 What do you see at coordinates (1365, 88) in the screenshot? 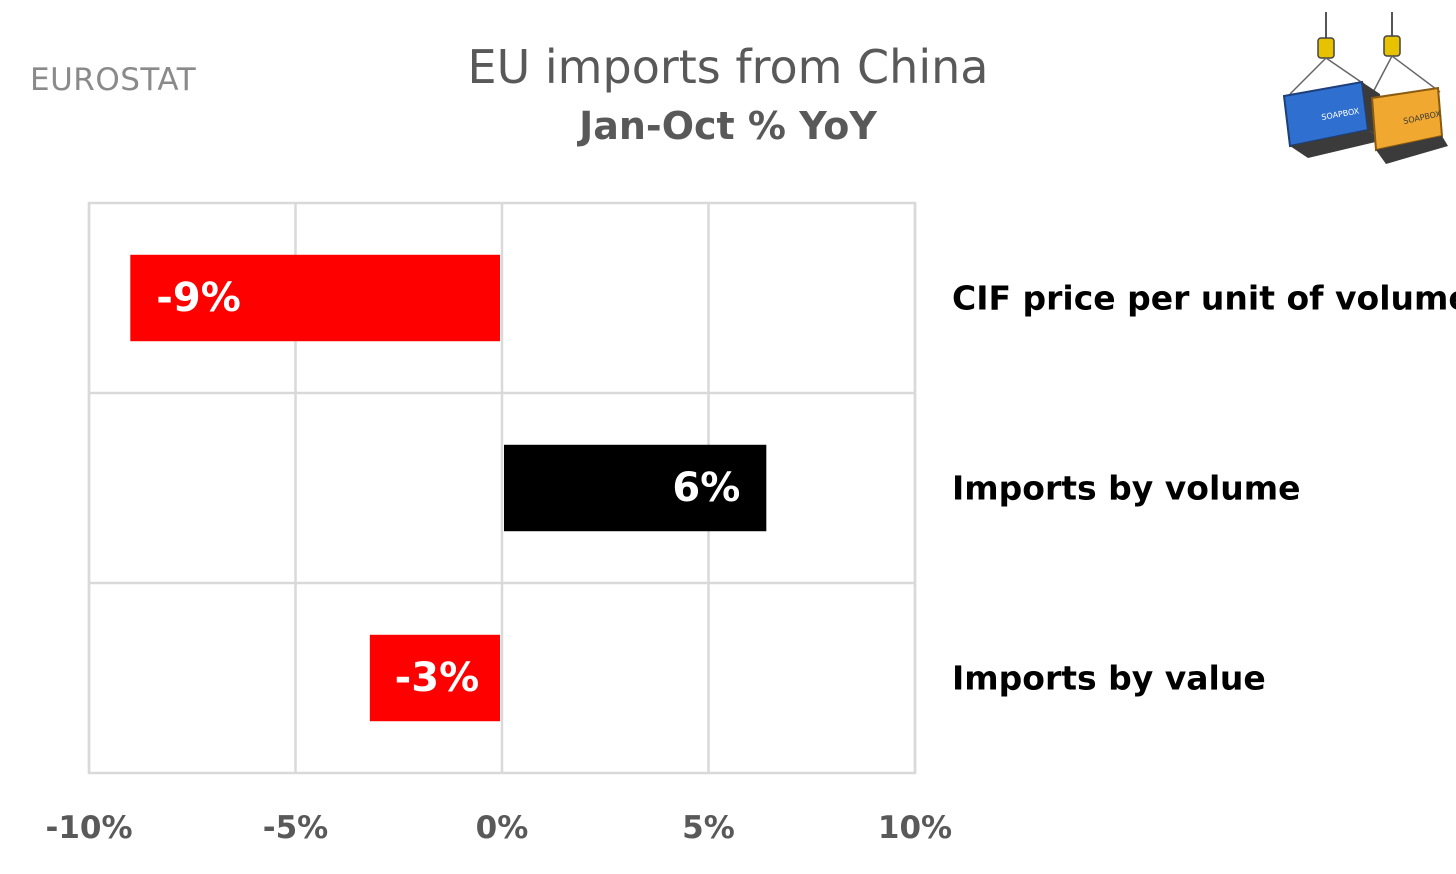
I see `shipping-containers-logo-icon: SOAPBOX SOAPBOX` at bounding box center [1365, 88].